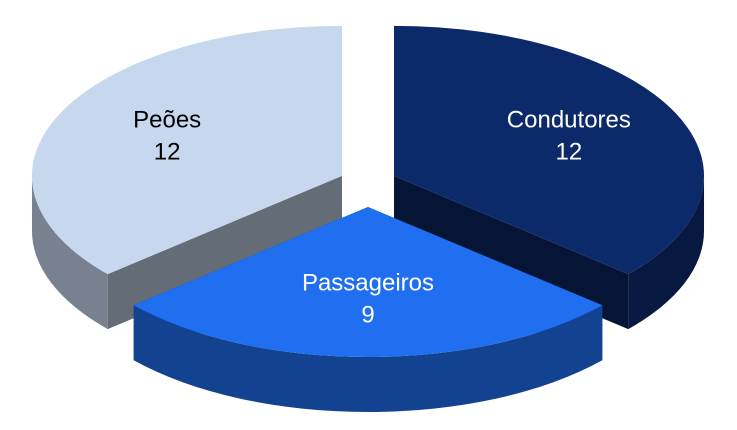 The height and width of the screenshot is (430, 737). Describe the element at coordinates (367, 314) in the screenshot. I see `slice-value: 9` at that location.